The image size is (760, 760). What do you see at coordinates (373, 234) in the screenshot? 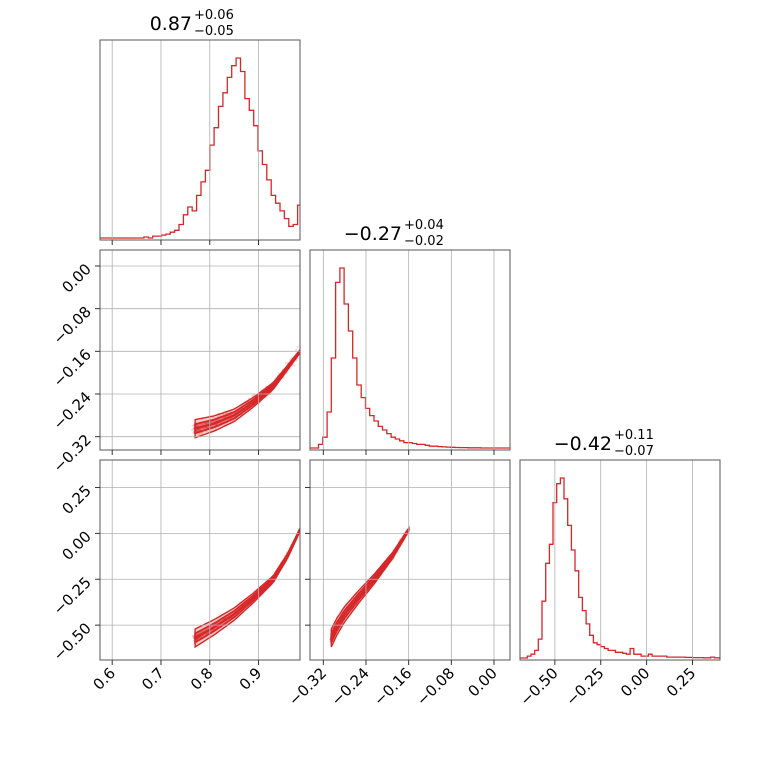
I see `title-median: −0.27` at bounding box center [373, 234].